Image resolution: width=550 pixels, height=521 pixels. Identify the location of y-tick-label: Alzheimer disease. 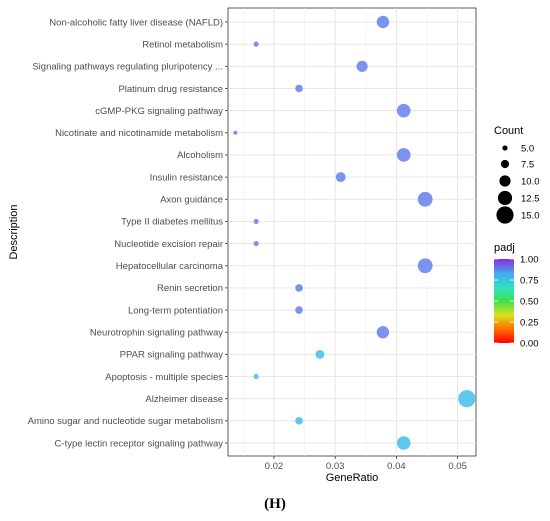
(184, 399).